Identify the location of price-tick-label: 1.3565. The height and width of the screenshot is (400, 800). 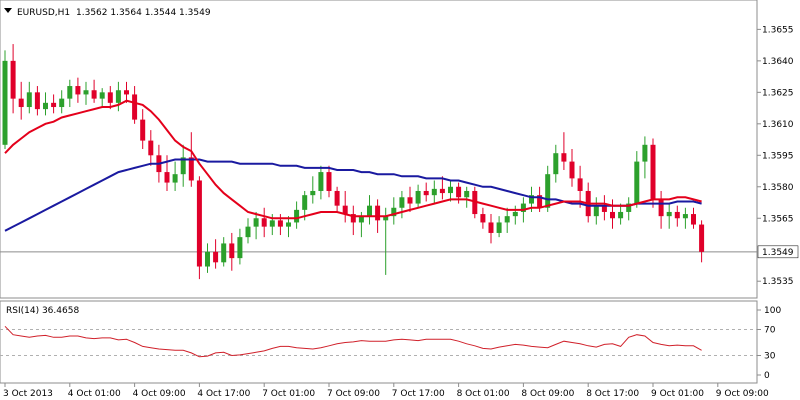
(778, 219).